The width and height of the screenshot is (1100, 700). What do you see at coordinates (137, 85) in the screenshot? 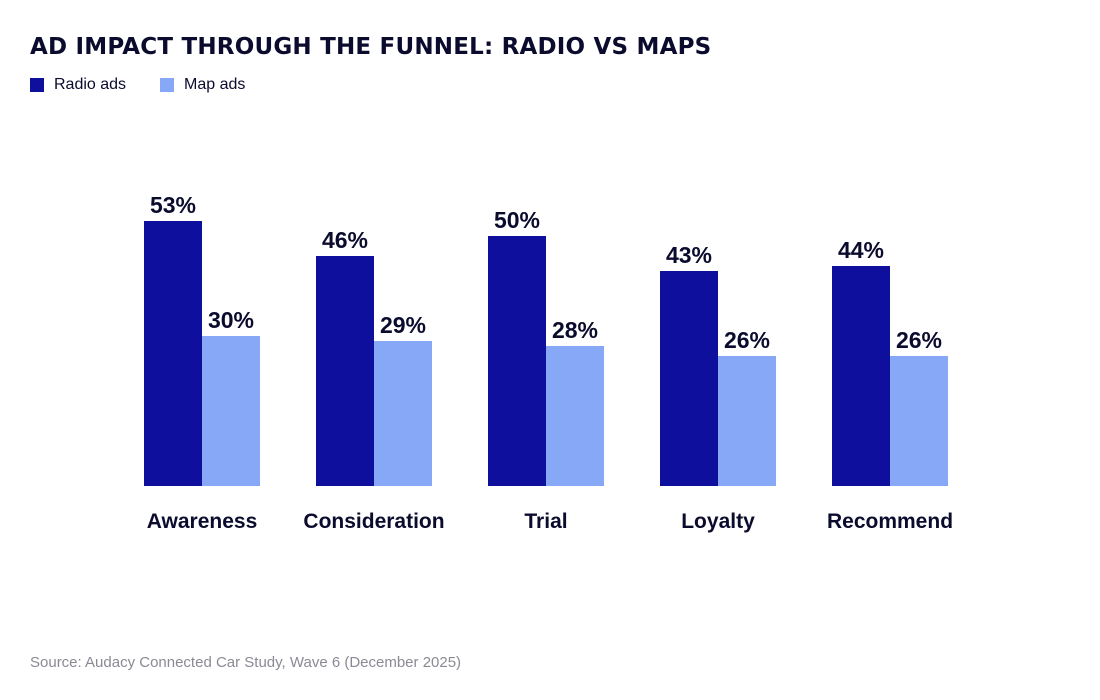
I see `legend: Radio ads Map ads` at bounding box center [137, 85].